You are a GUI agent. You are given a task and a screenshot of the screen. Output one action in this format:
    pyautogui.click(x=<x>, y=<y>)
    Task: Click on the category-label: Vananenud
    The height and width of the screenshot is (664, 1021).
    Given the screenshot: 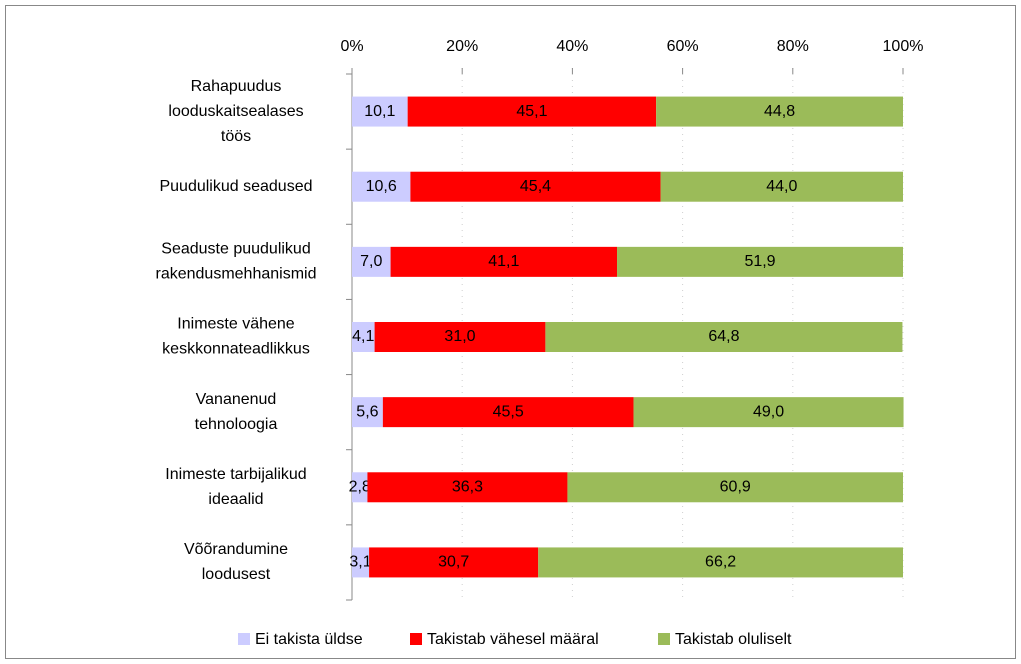 What is the action you would take?
    pyautogui.click(x=236, y=399)
    